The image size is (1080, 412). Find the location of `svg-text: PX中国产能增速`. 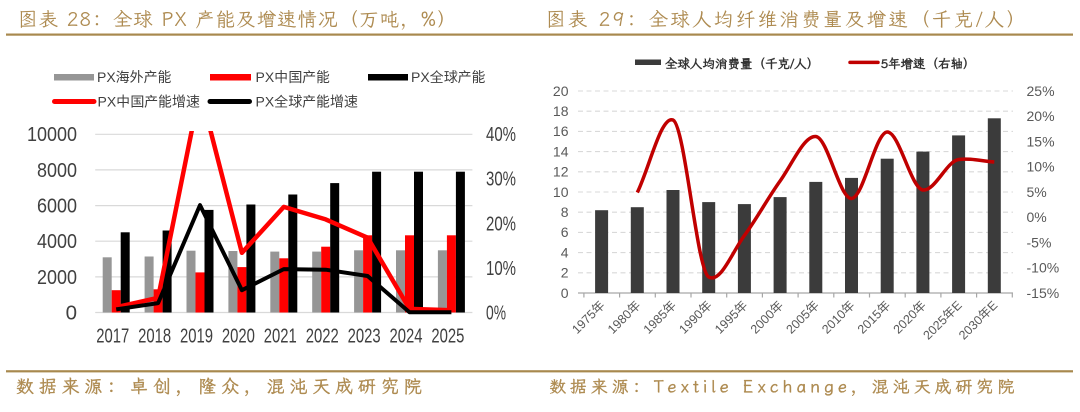

svg-text: PX中国产能增速 is located at coordinates (150, 101).